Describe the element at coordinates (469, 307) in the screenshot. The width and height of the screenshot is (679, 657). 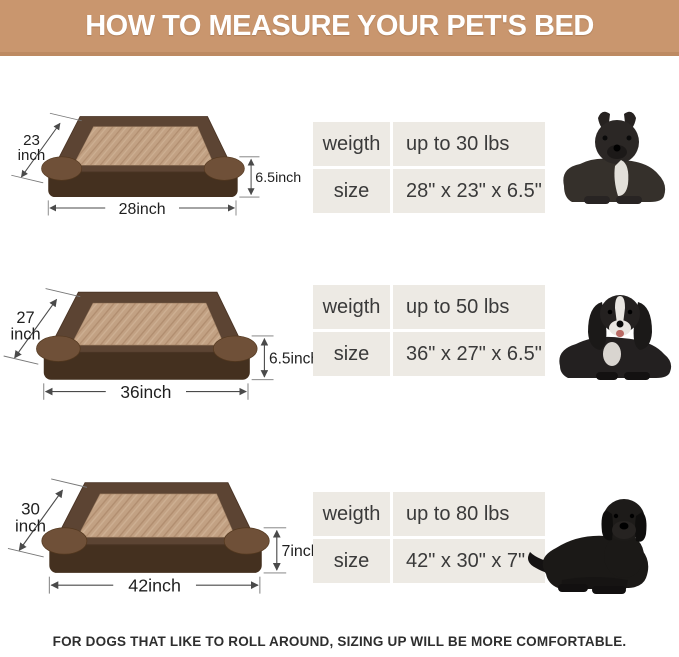
I see `weight-value: up to 50 lbs` at that location.